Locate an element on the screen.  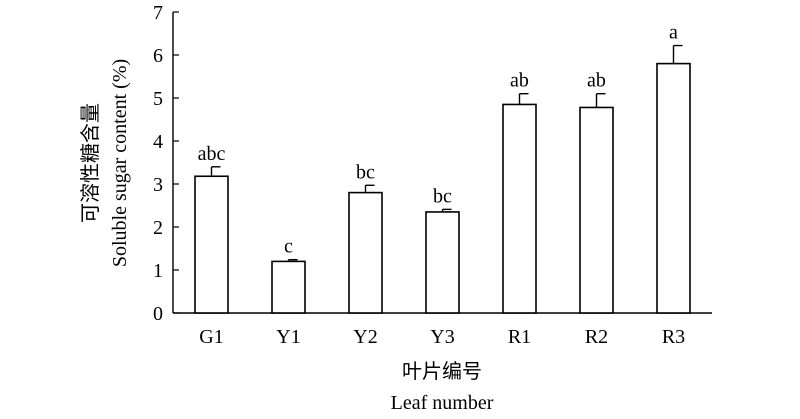
y-tick-label: 3 is located at coordinates (158, 185).